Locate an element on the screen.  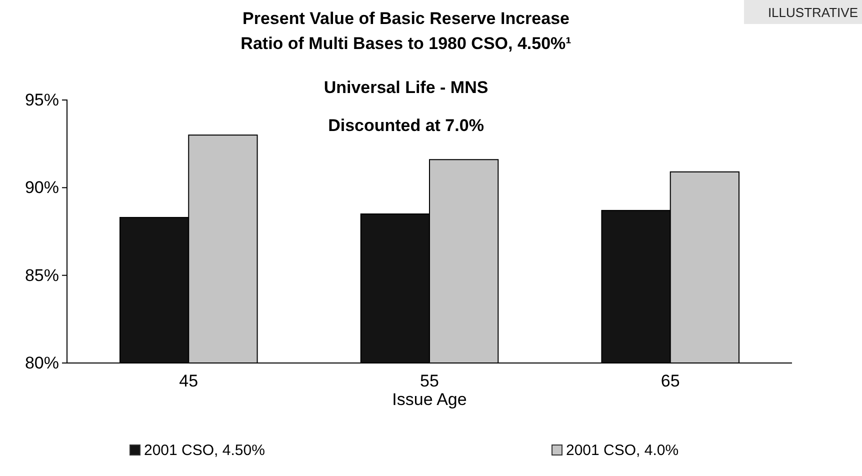
y-tick-label: 95% is located at coordinates (41, 100).